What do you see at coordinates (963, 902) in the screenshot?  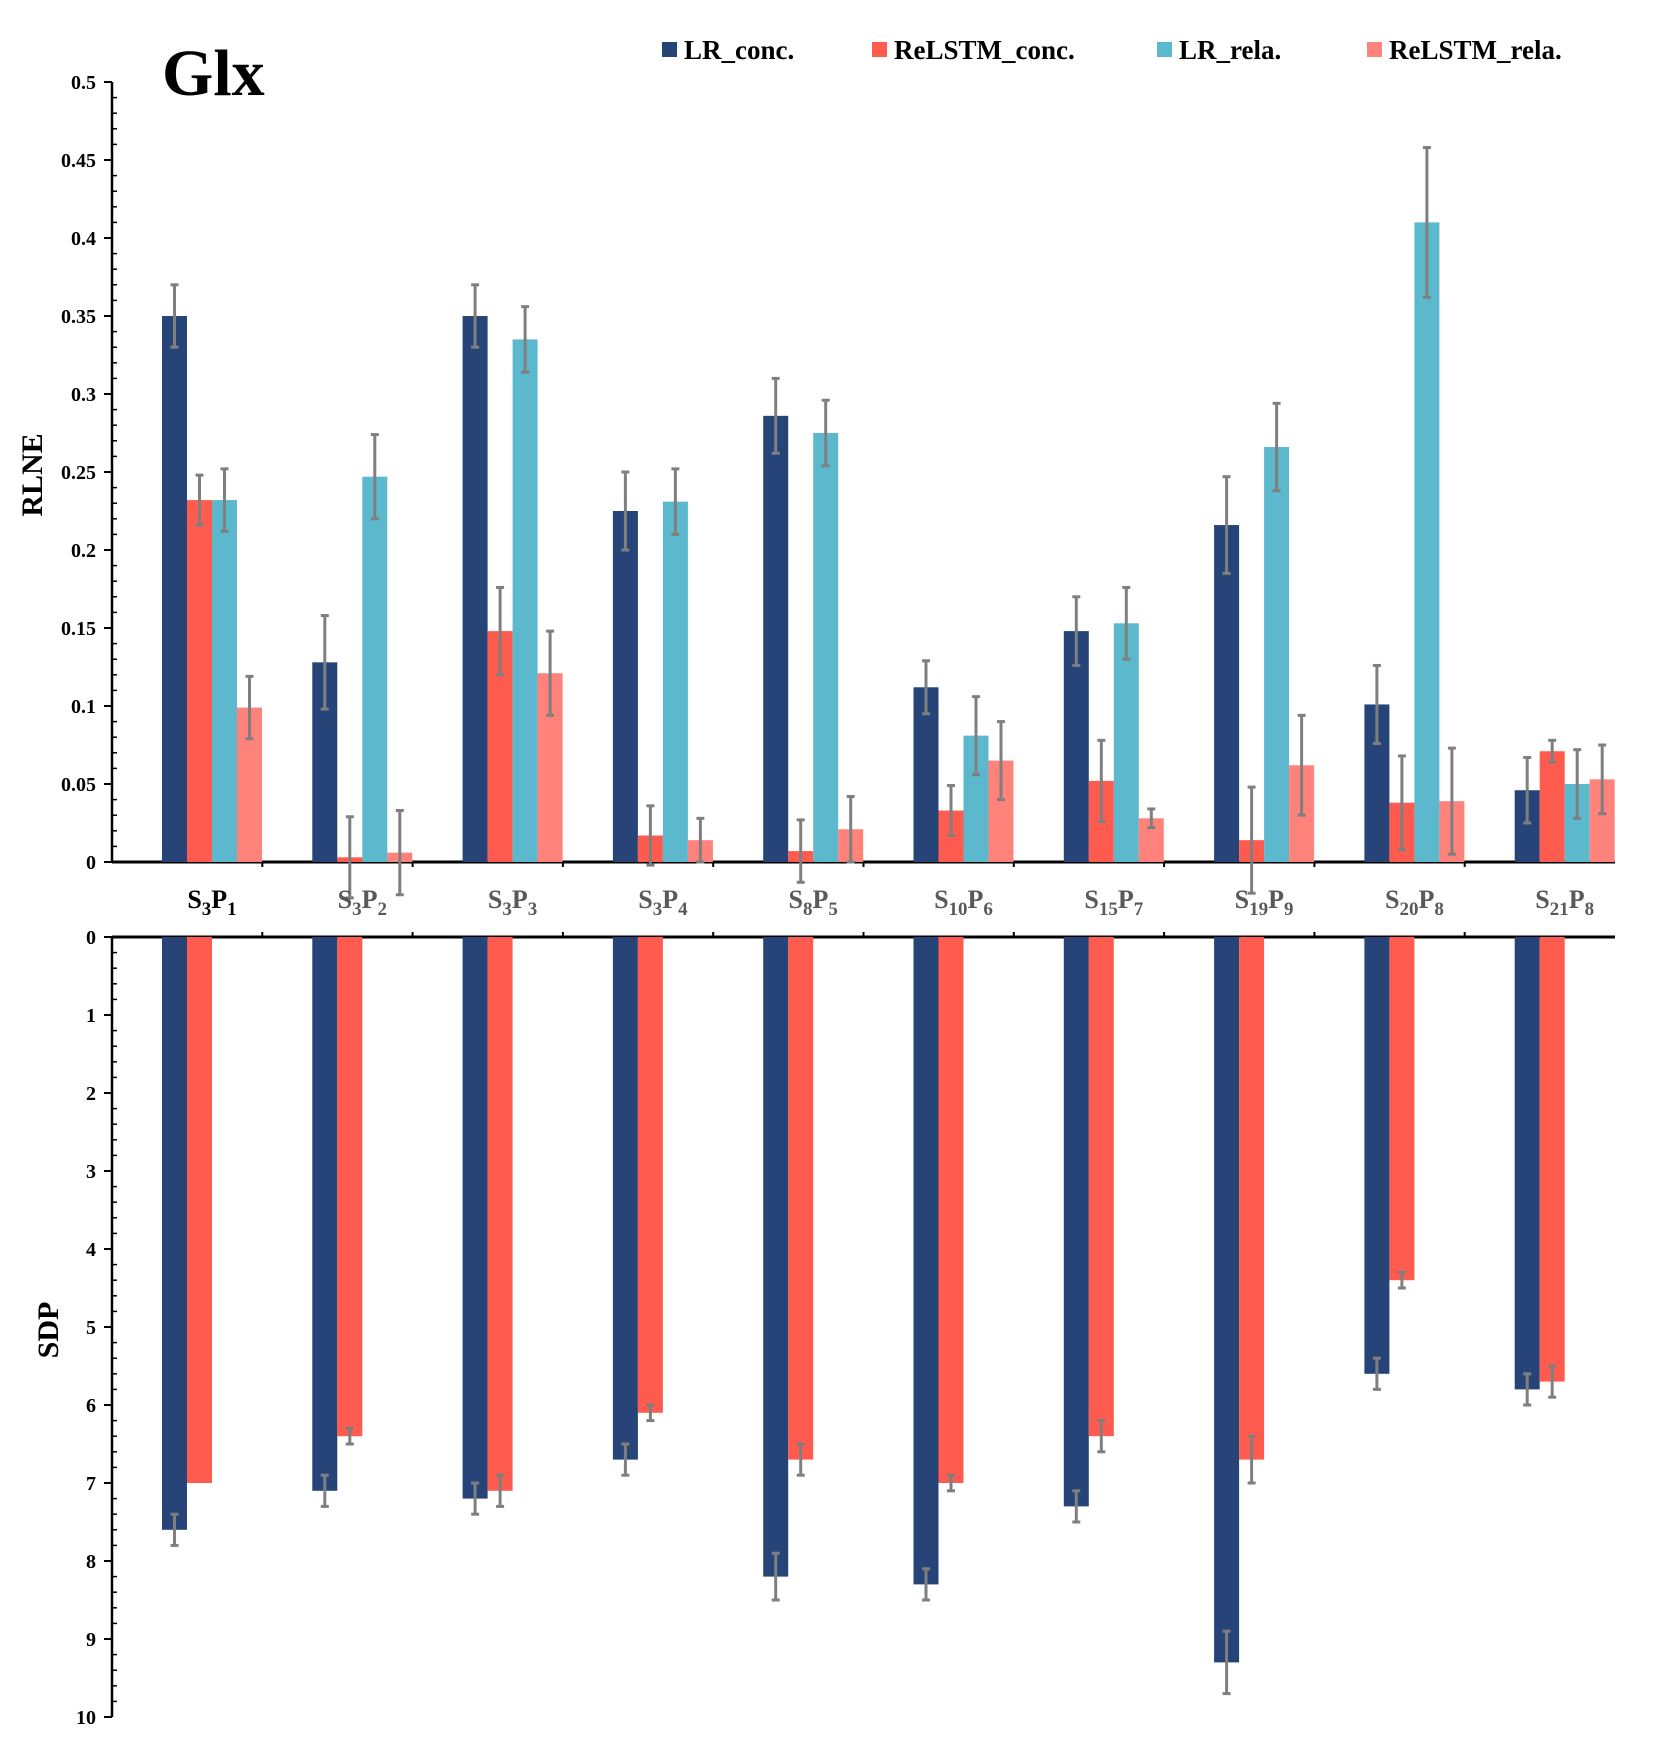 I see `category-label: S10P6` at bounding box center [963, 902].